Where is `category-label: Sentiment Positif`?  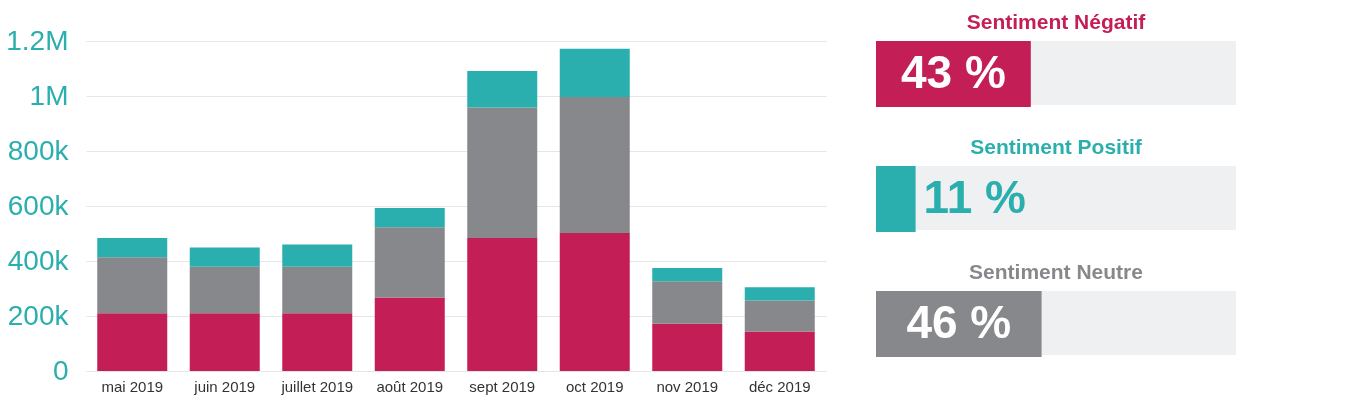 category-label: Sentiment Positif is located at coordinates (1056, 146).